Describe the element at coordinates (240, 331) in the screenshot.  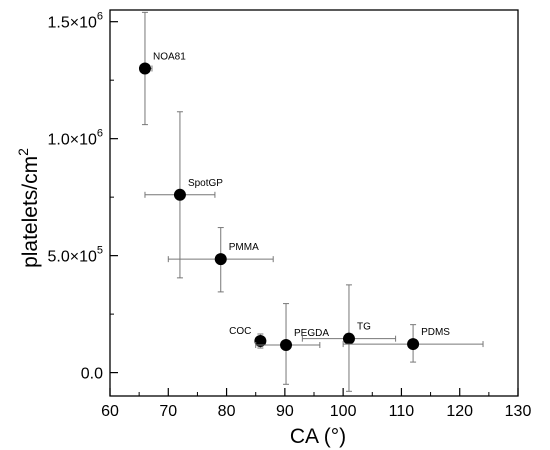
I see `point-label: COC` at that location.